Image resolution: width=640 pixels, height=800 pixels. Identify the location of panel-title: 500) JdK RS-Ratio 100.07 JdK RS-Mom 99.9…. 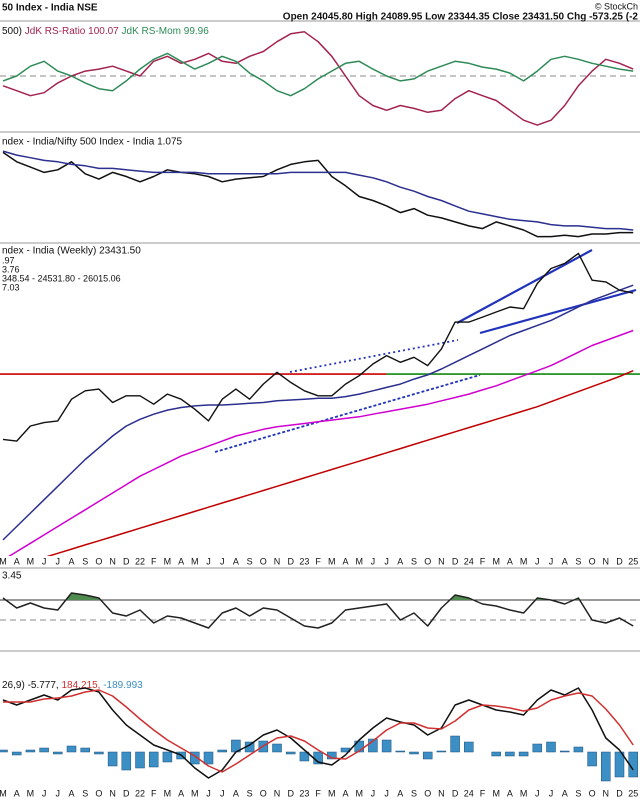
(105, 31).